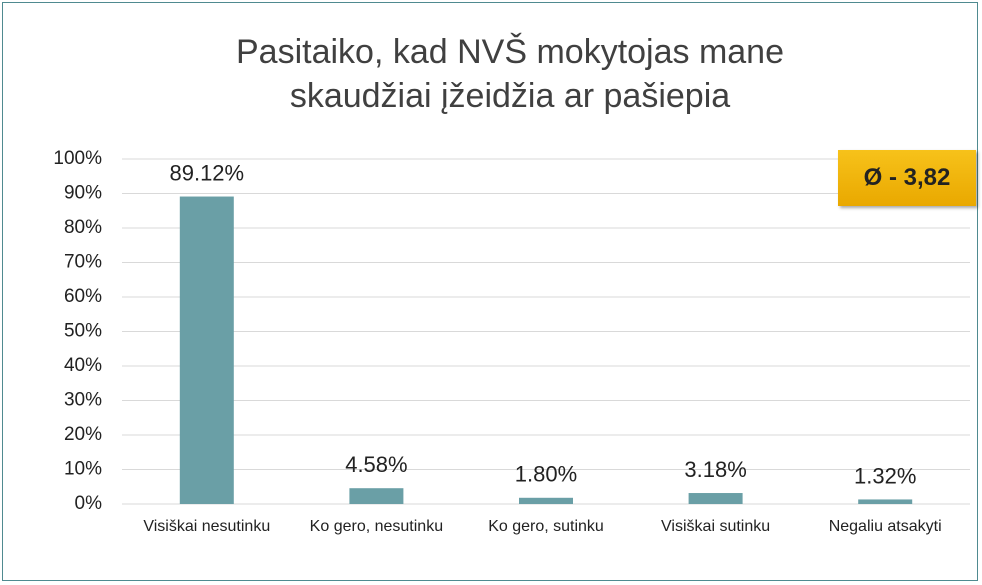  Describe the element at coordinates (376, 526) in the screenshot. I see `x-tick-label: Ko gero, nesutinku` at that location.